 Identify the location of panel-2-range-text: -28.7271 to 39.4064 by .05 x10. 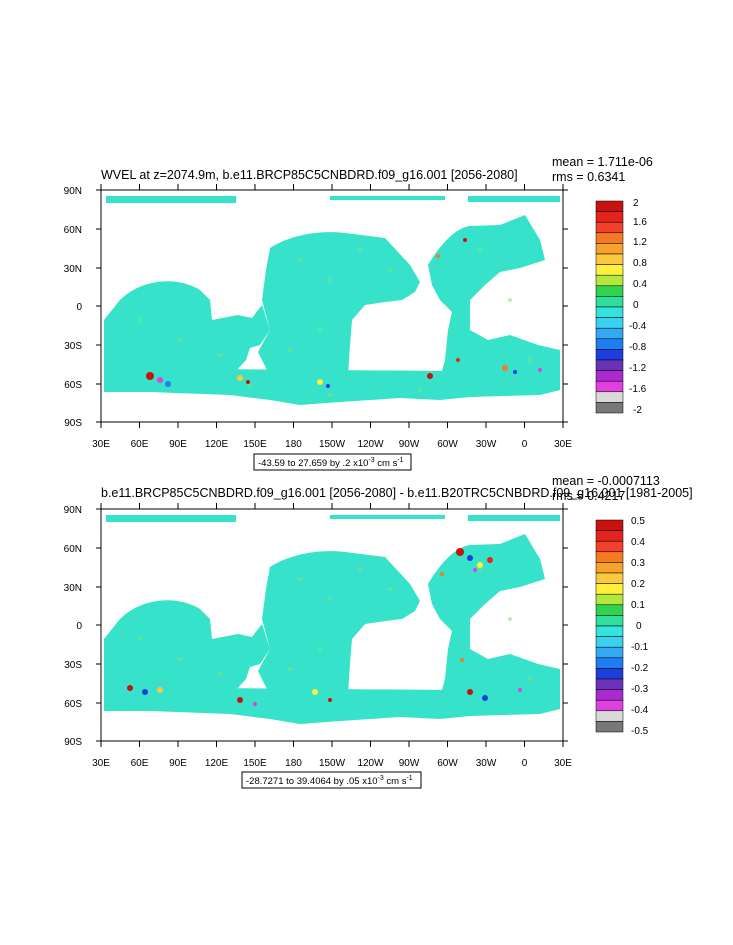
(312, 781).